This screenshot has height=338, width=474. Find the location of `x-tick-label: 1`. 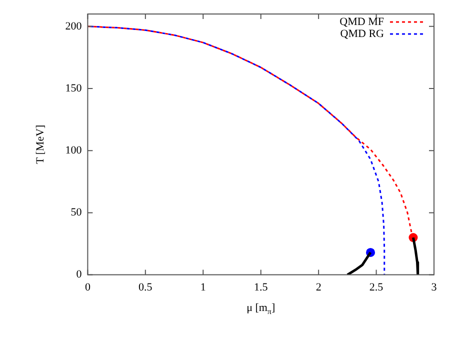

x-tick-label: 1 is located at coordinates (203, 287).